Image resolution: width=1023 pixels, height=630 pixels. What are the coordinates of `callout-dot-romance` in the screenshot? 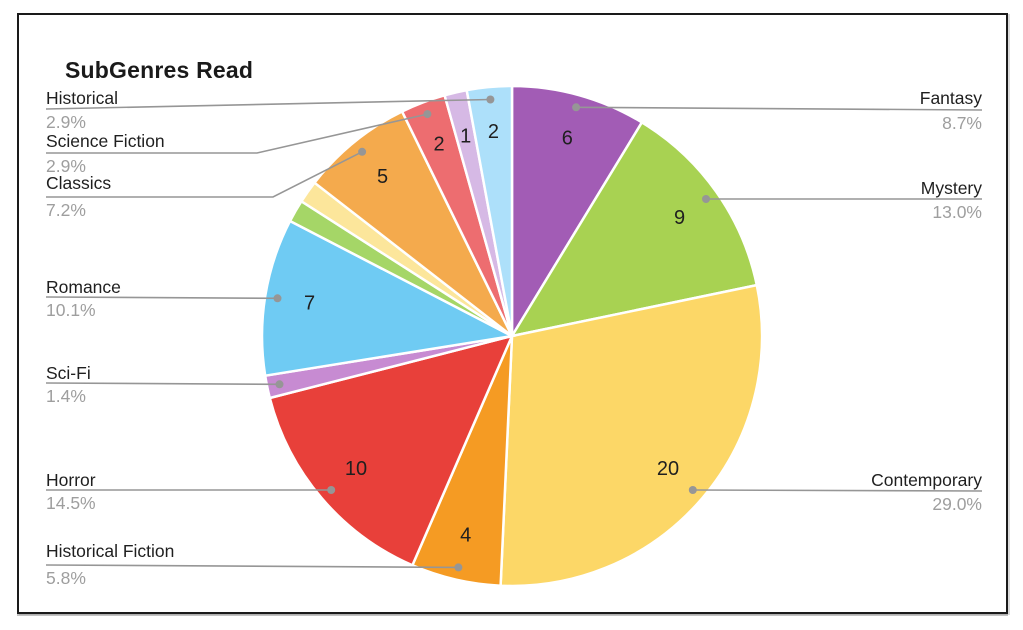 It's located at (277, 298).